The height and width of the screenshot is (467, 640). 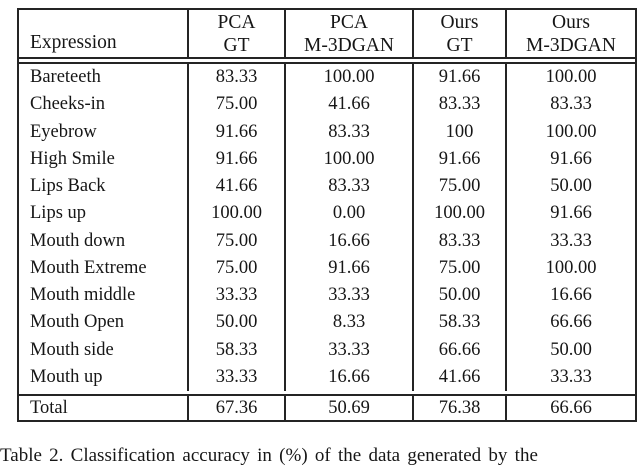 I want to click on ours-gt-value-cell: 100, so click(x=458, y=132).